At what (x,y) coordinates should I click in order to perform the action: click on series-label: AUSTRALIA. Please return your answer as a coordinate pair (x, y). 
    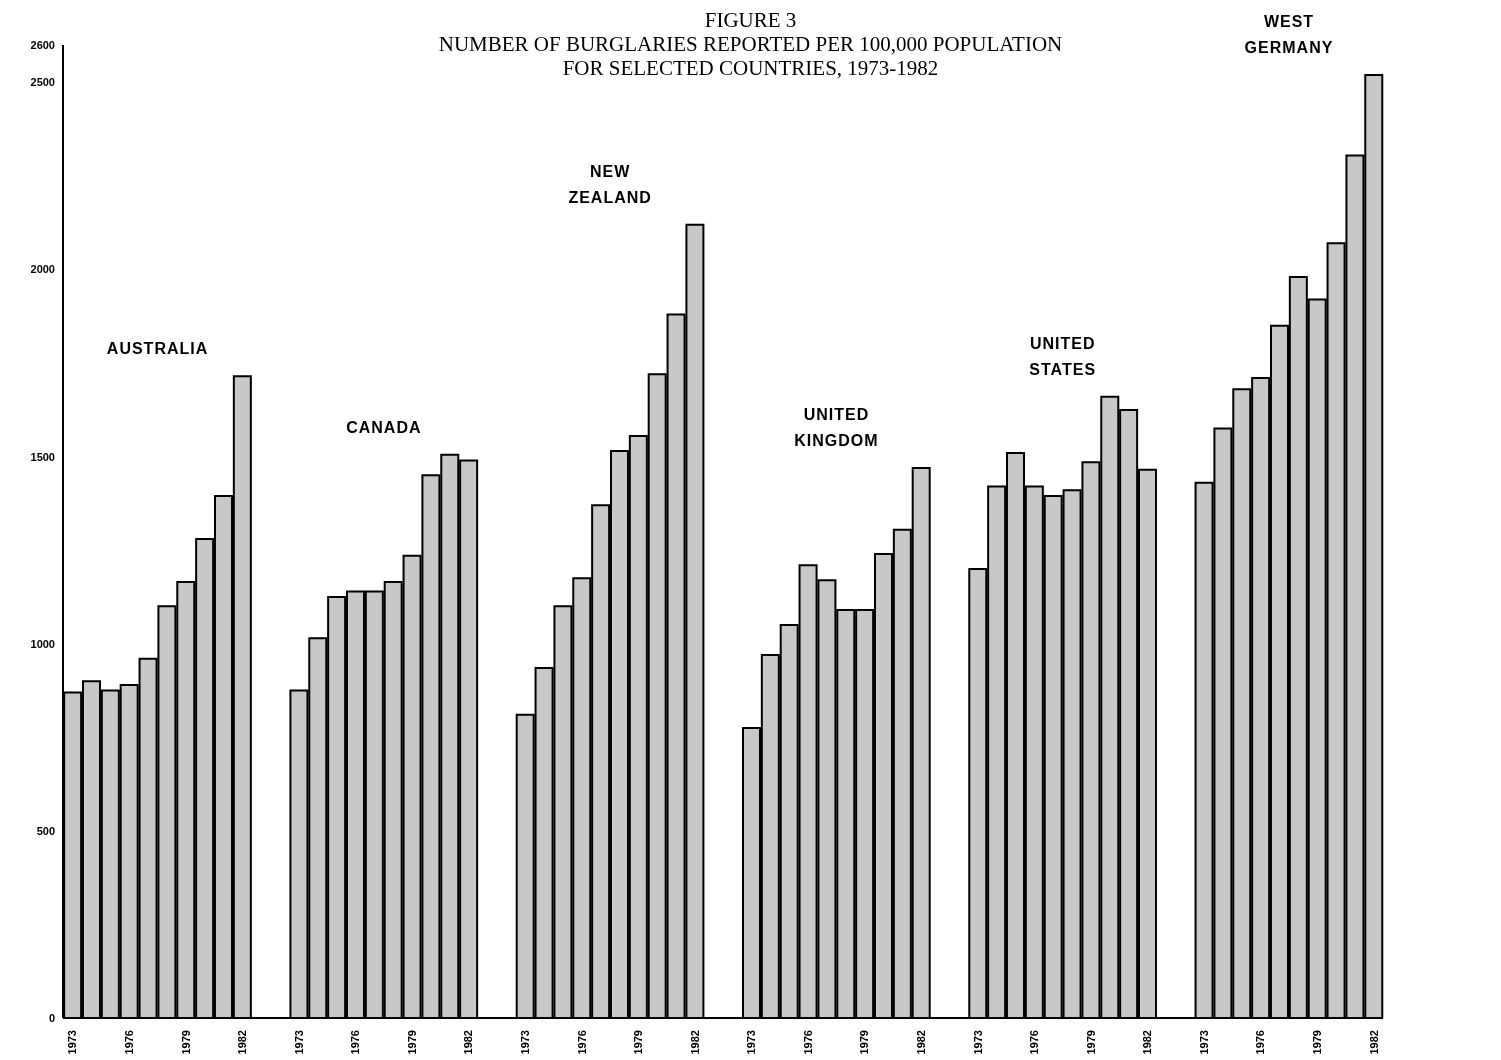
    Looking at the image, I should click on (157, 349).